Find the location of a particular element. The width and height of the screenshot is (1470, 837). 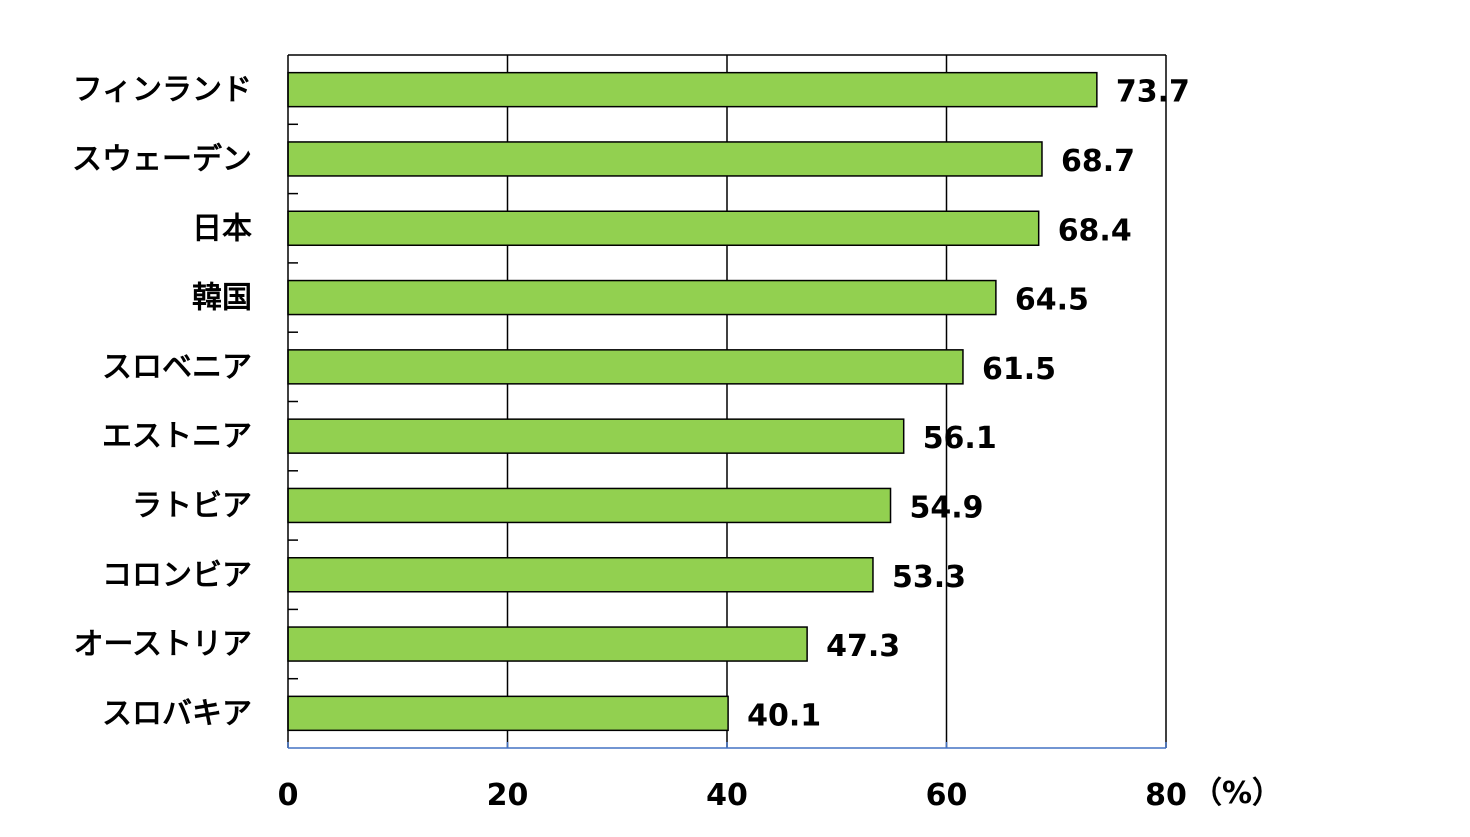

value-label: 54.9 is located at coordinates (947, 507).